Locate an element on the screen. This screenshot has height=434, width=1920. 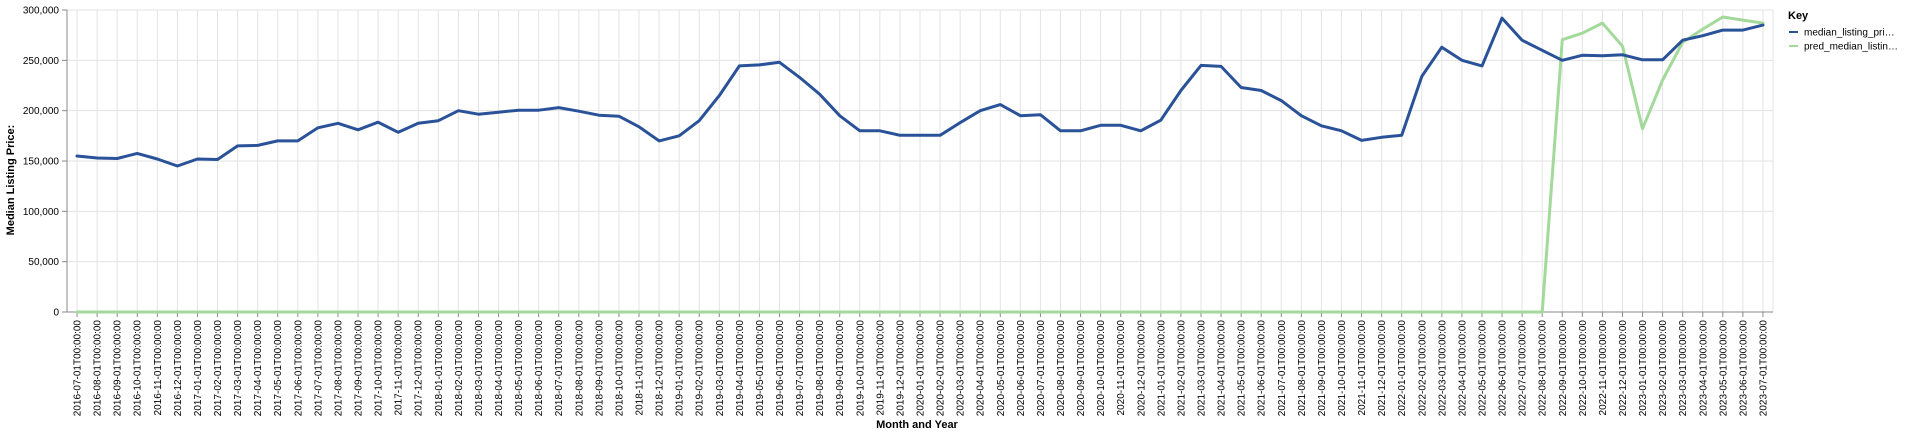
x-tick-label: 2023-06-01T00:00:00 is located at coordinates (1743, 368).